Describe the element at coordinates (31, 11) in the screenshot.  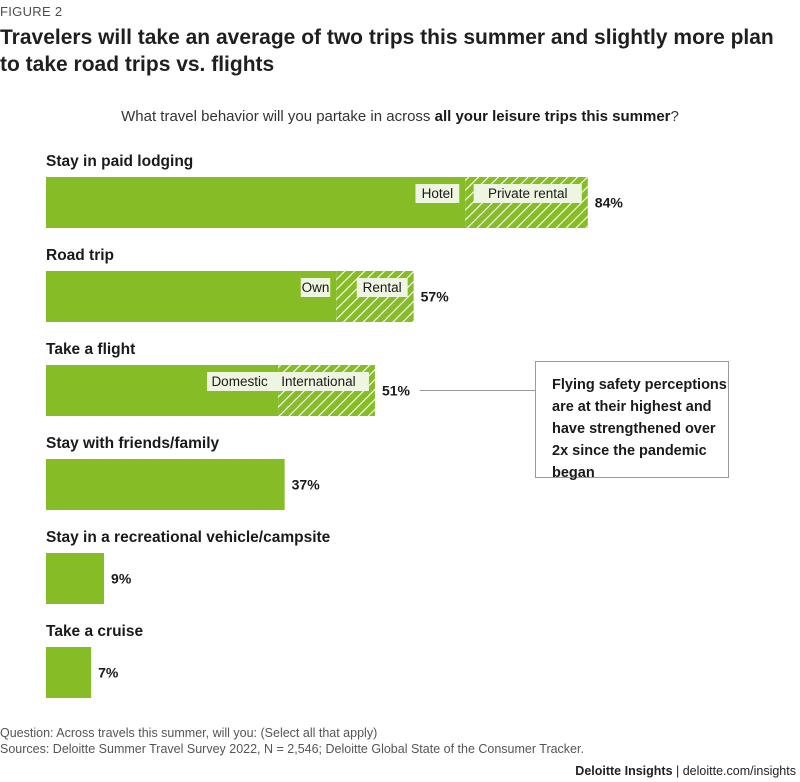
I see `figure-label: FIGURE 2` at that location.